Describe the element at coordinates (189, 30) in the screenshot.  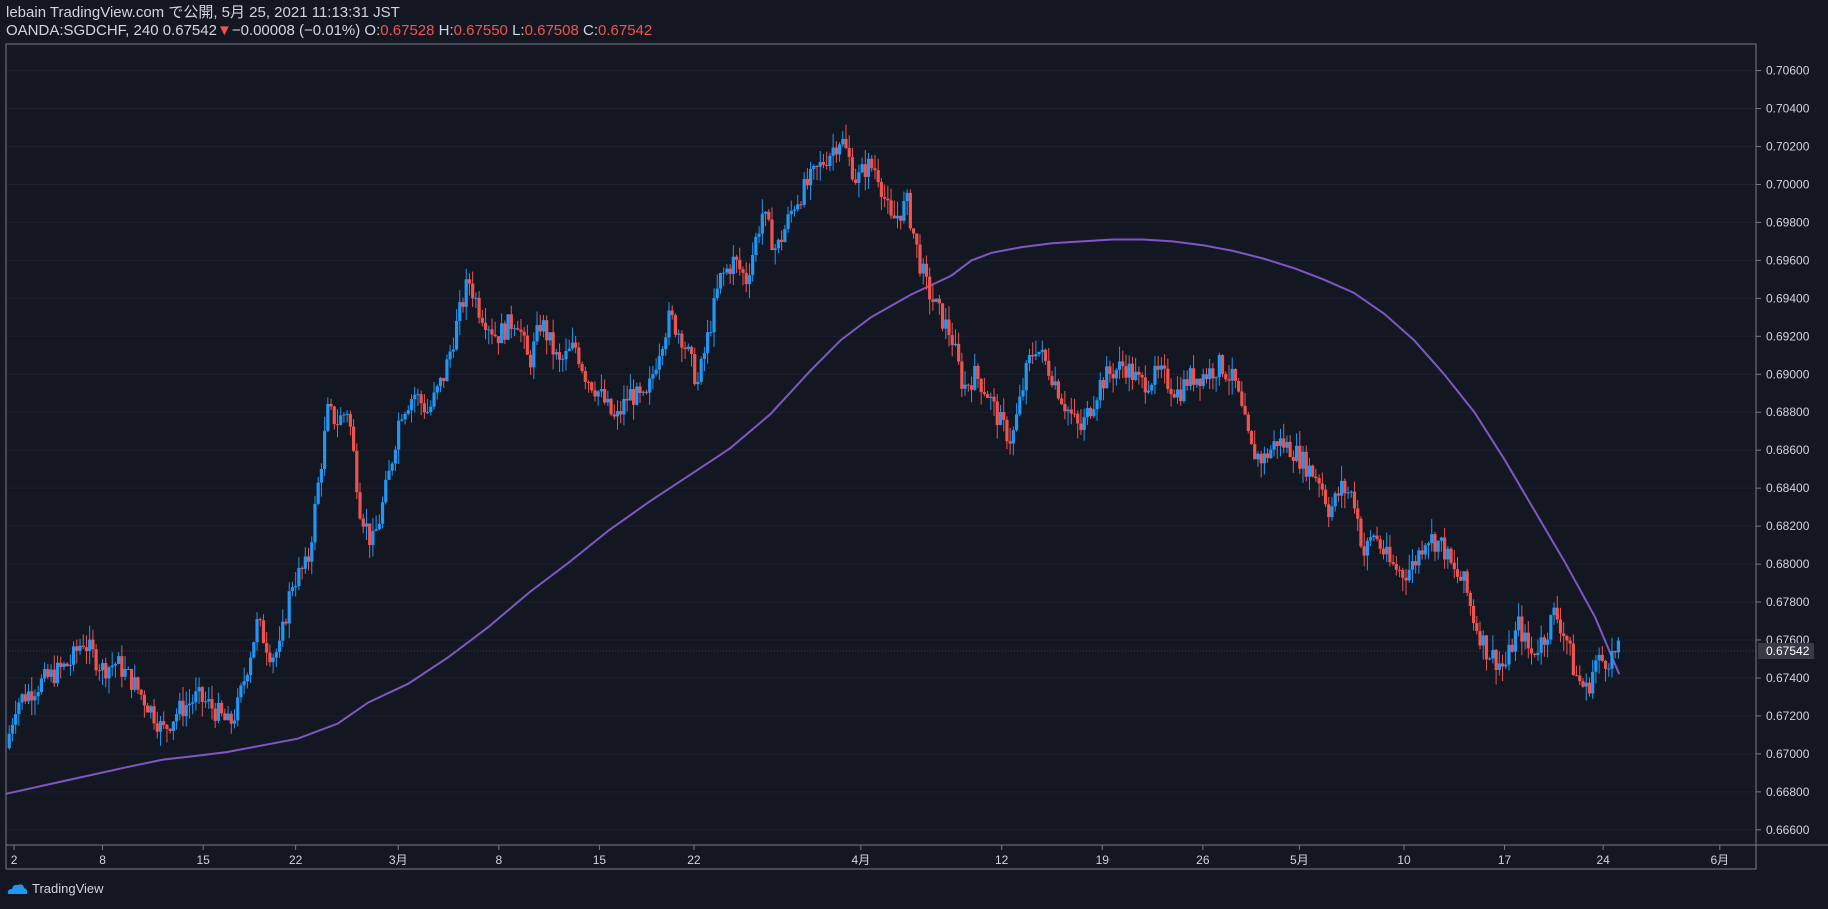
I see `last-price: 0.67542` at that location.